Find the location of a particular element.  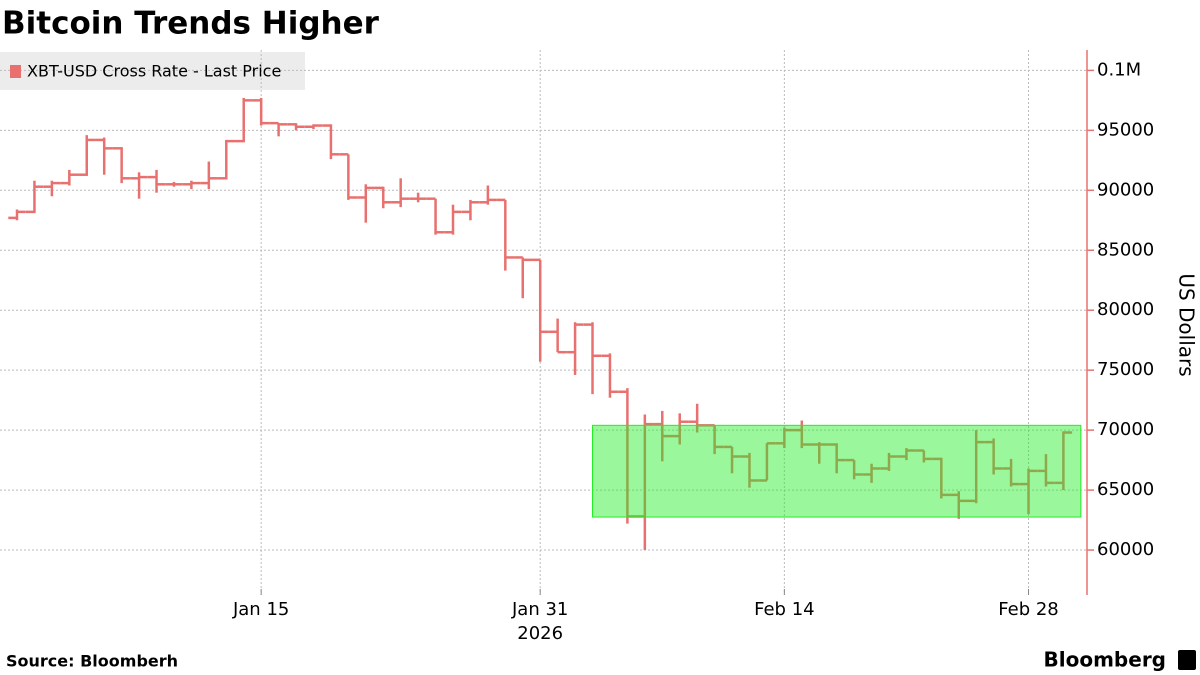

y-tick-label: 0.1M is located at coordinates (1119, 69).